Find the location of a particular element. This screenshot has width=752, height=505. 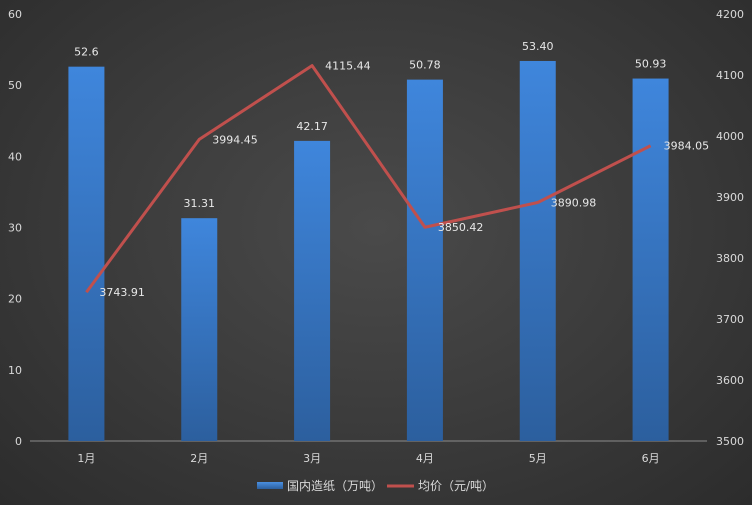

left-axis-tick-label: 60 is located at coordinates (15, 14).